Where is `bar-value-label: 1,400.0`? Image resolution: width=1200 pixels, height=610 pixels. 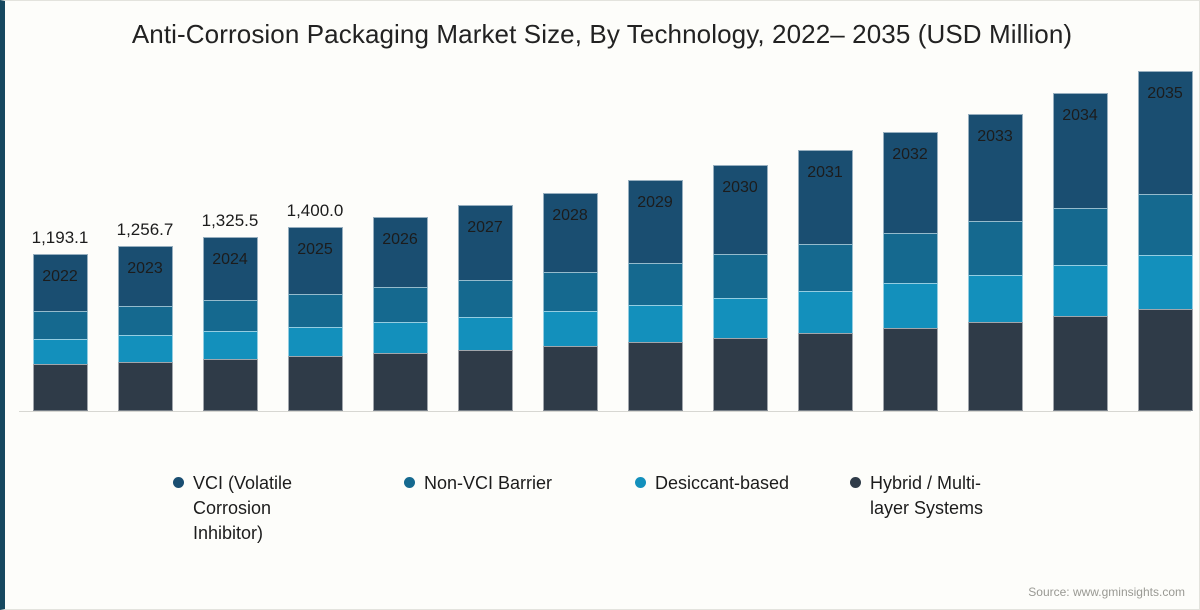 bar-value-label: 1,400.0 is located at coordinates (315, 211).